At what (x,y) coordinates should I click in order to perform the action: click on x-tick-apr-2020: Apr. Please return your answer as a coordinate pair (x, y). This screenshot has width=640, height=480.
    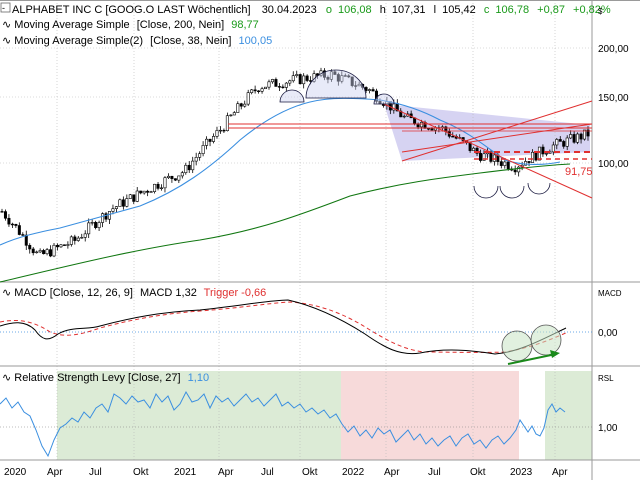
    Looking at the image, I should click on (55, 472).